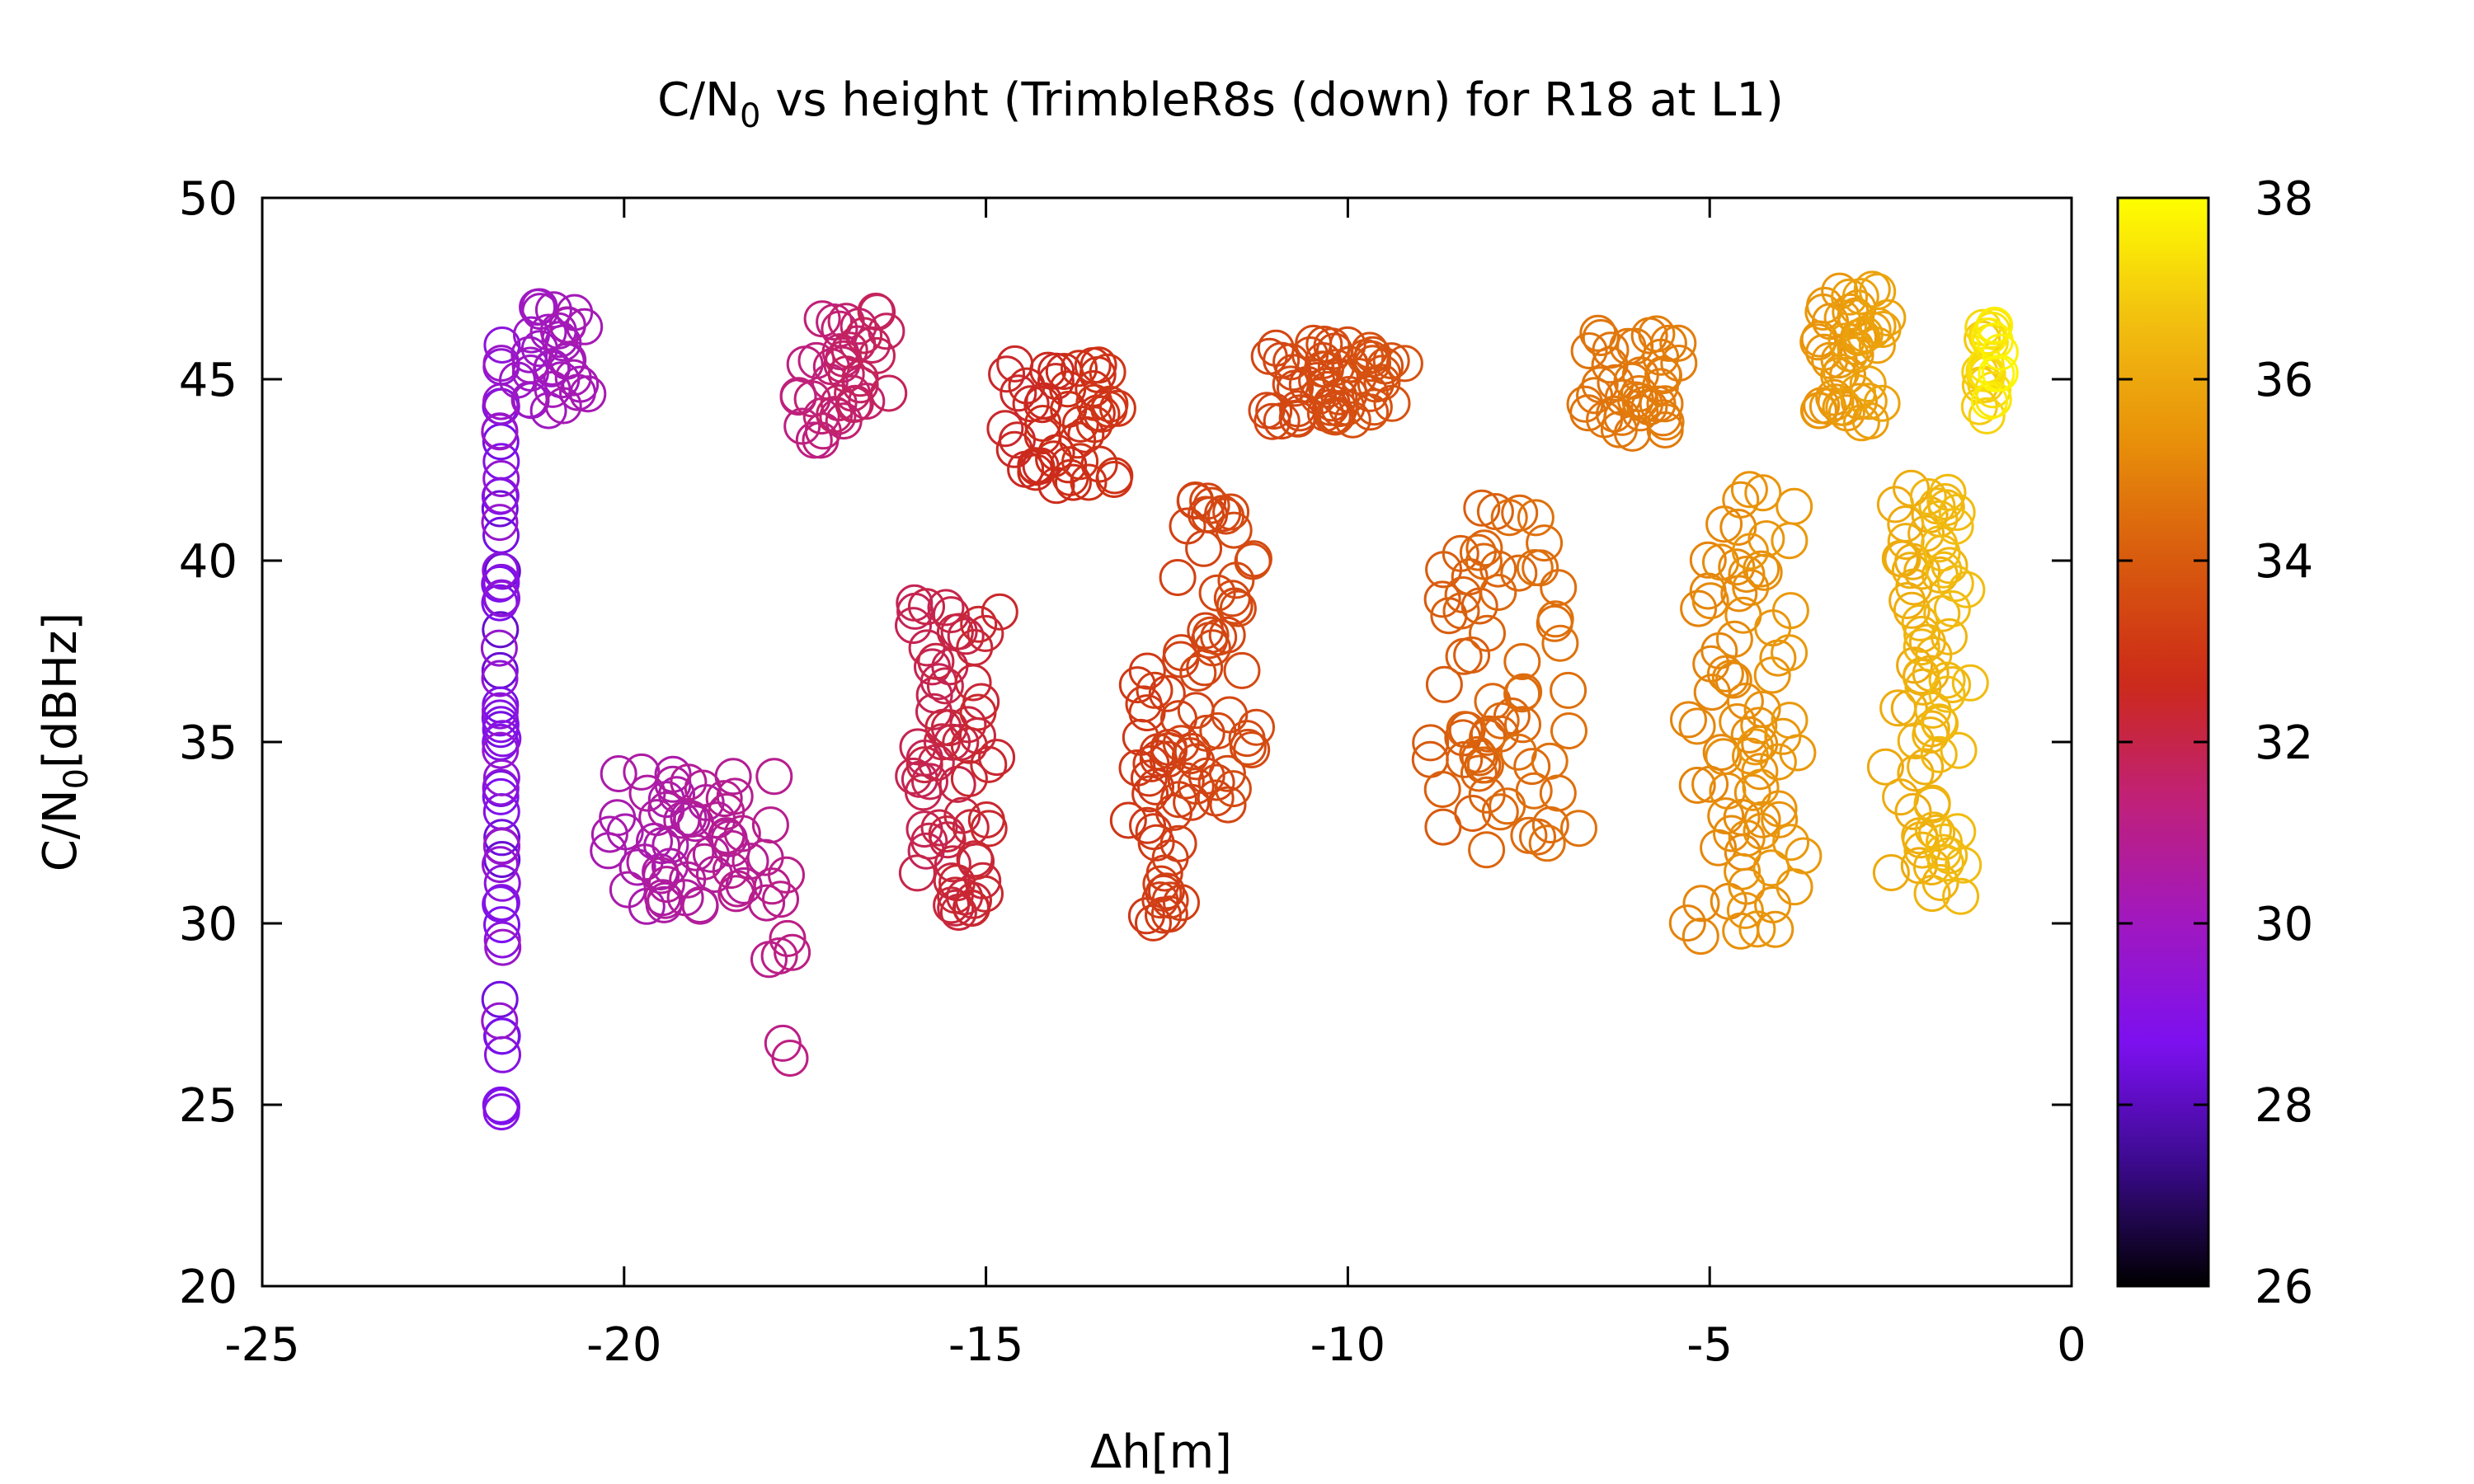  Describe the element at coordinates (698, 100) in the screenshot. I see `chart-title-main: C/N` at that location.